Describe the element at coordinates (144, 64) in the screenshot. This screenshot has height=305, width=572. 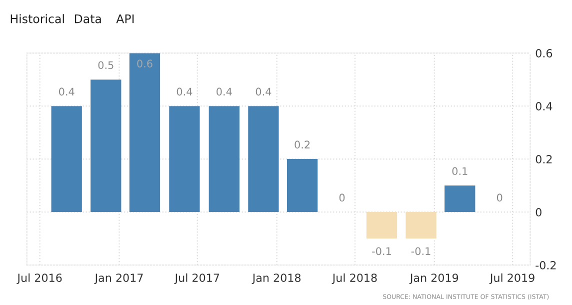
I see `data-label: 0.6` at that location.